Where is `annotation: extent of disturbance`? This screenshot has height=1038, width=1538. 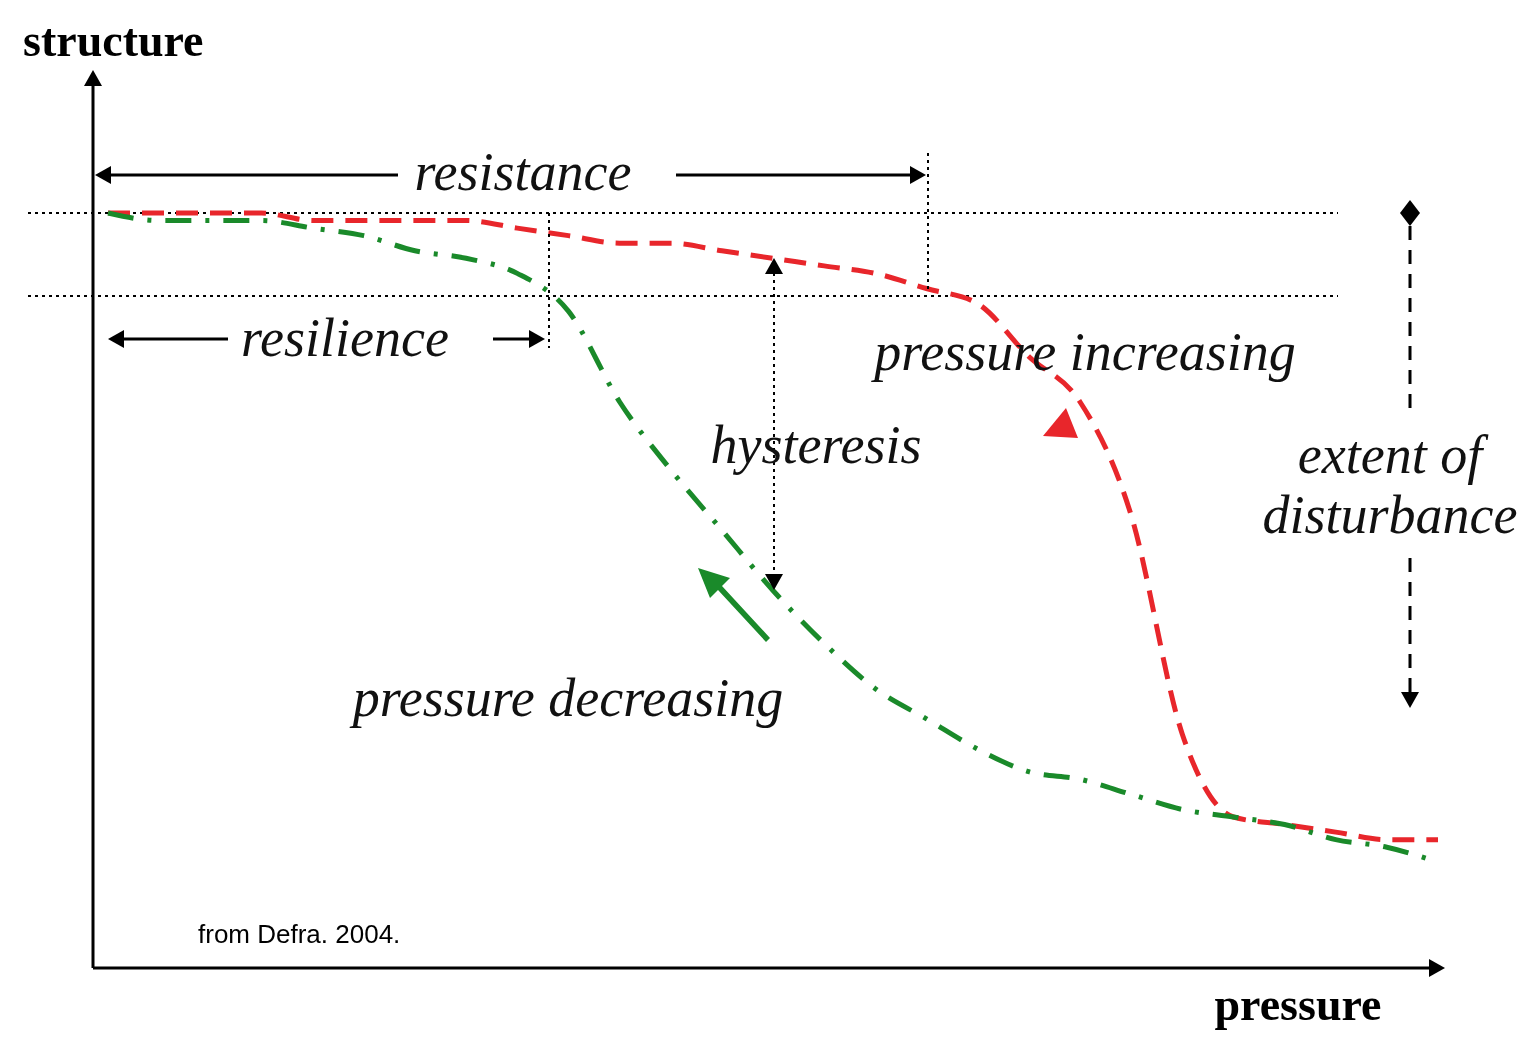
annotation: extent of disturbance is located at coordinates (1390, 485).